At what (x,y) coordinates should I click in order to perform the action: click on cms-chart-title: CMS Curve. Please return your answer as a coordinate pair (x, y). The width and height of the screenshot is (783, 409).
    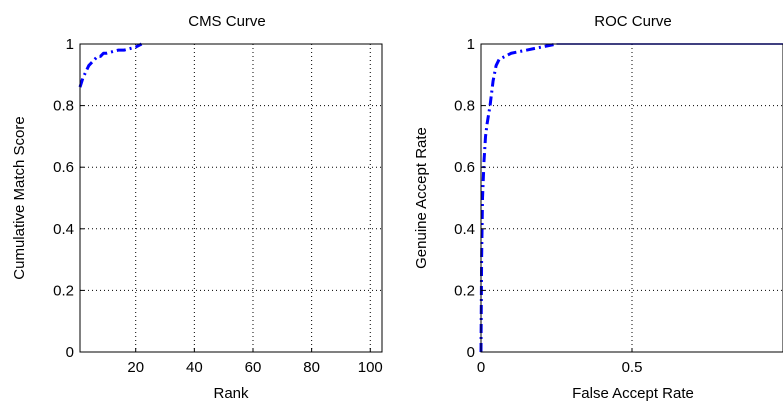
    Looking at the image, I should click on (227, 21).